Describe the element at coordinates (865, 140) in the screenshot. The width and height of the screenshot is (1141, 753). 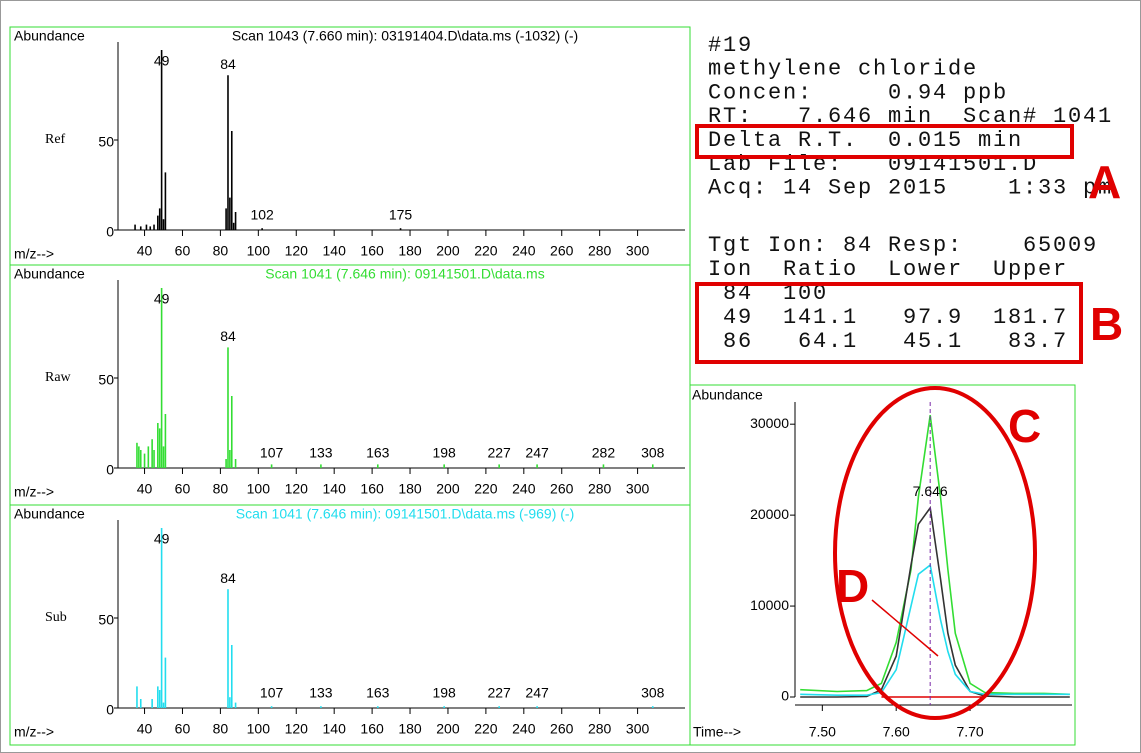
I see `info-line: Delta R.T. 0.015 min` at that location.